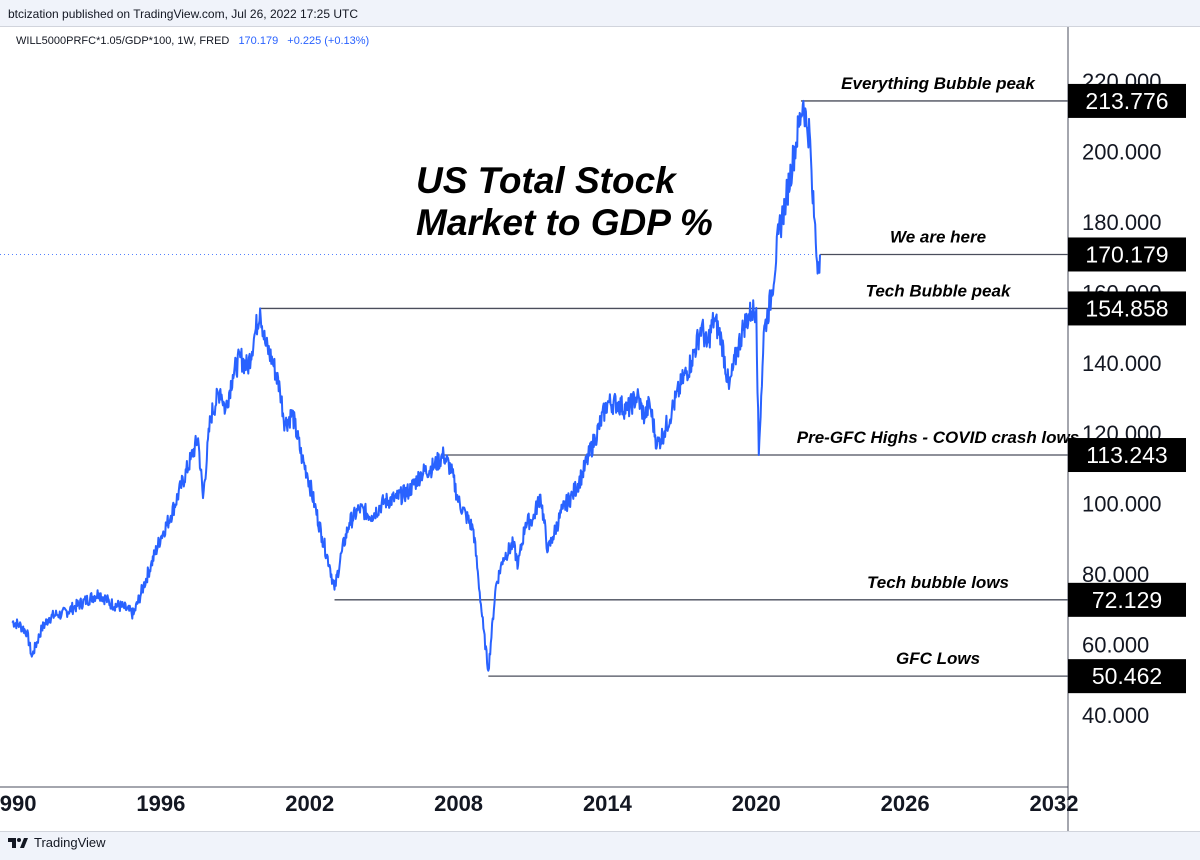 The image size is (1200, 860). What do you see at coordinates (547, 180) in the screenshot?
I see `chart-title-line: US Total Stock` at bounding box center [547, 180].